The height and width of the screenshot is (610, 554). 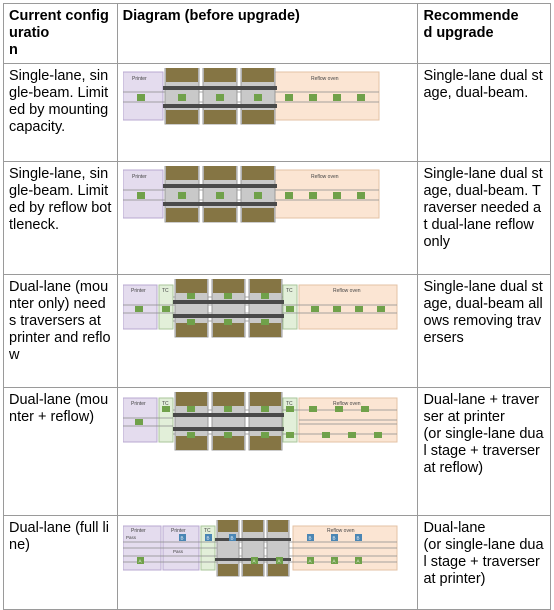 What do you see at coordinates (484, 33) in the screenshot?
I see `header-upgrade: Recommende d upgrade` at bounding box center [484, 33].